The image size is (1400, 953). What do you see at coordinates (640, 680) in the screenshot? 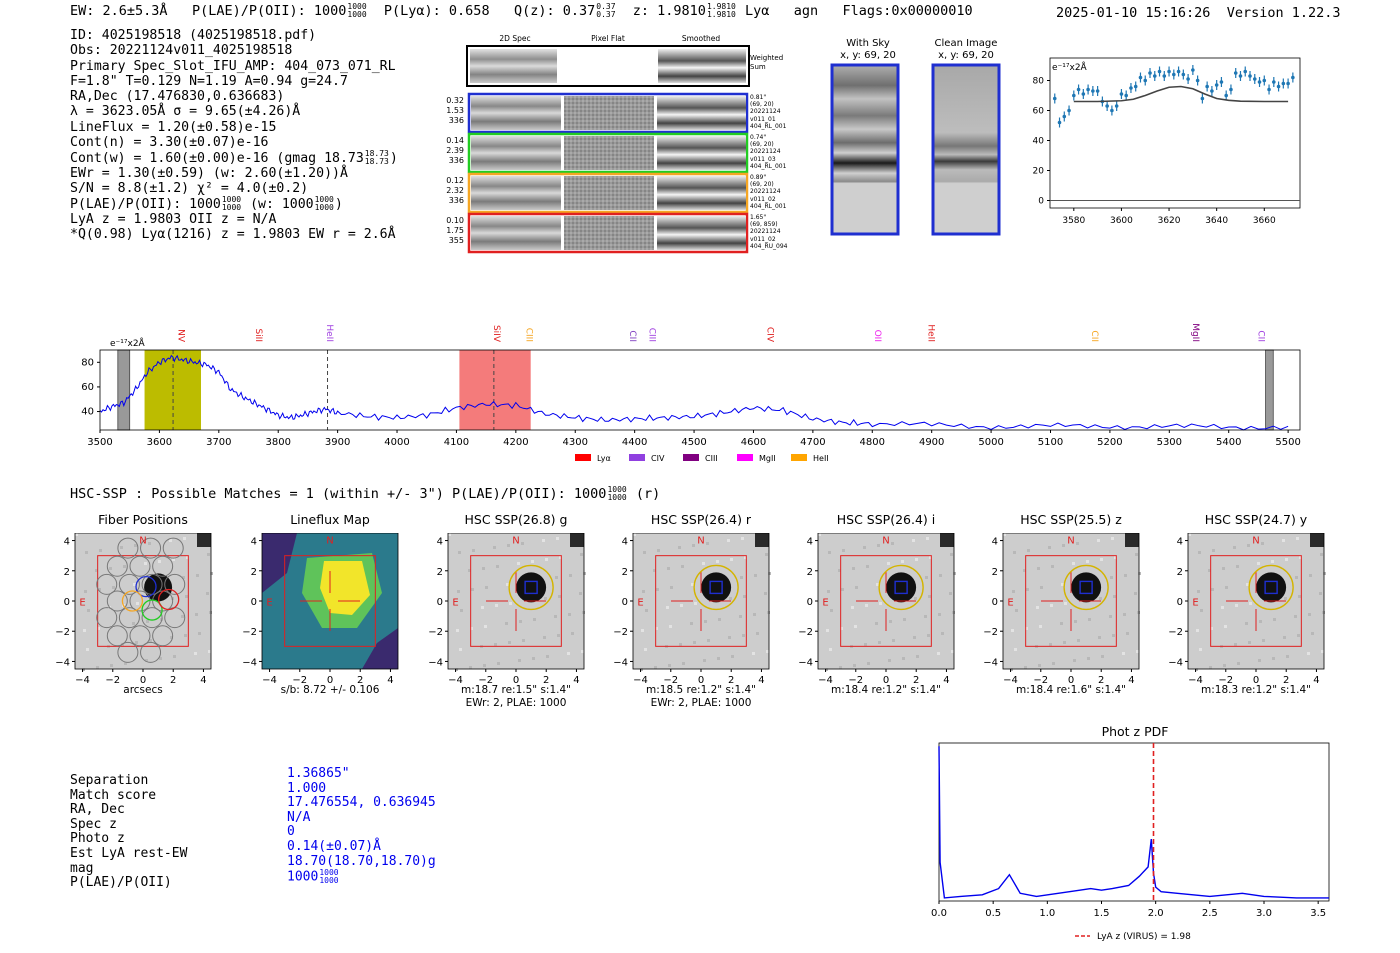
I see `panel-x-tick-label: −4` at bounding box center [640, 680].